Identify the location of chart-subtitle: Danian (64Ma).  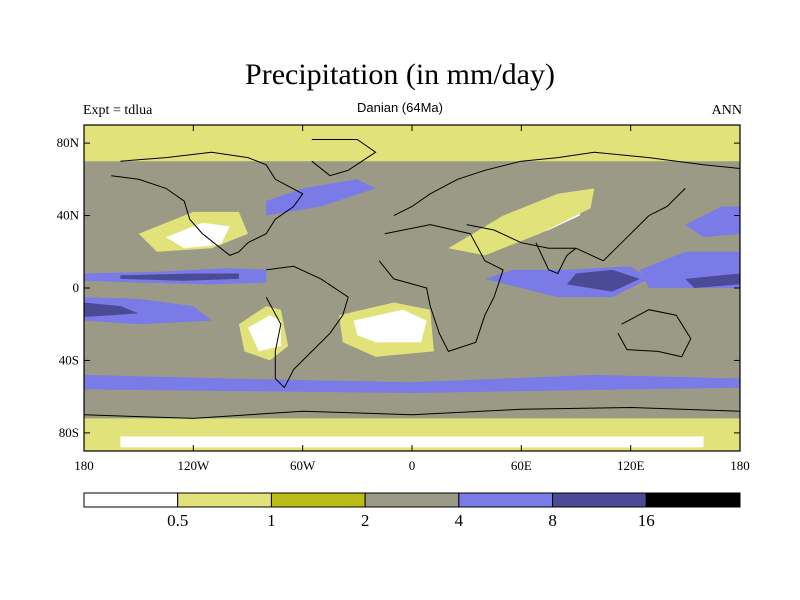
(400, 107).